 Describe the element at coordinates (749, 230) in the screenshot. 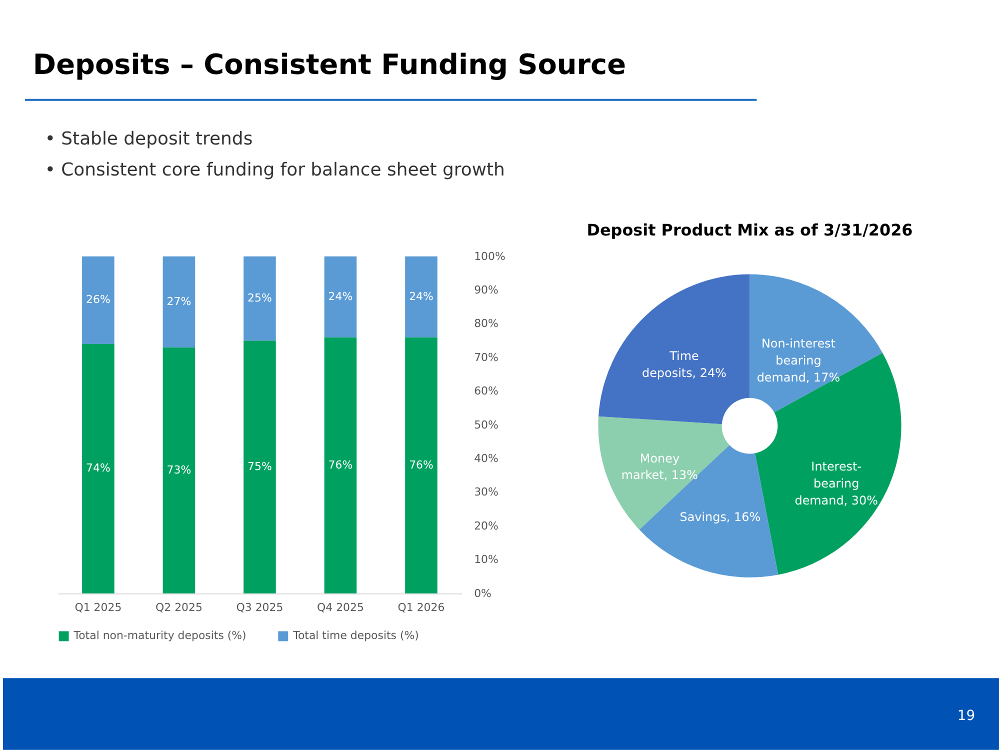

I see `chart-title: Deposit Product Mix as of 3/31/2026` at that location.